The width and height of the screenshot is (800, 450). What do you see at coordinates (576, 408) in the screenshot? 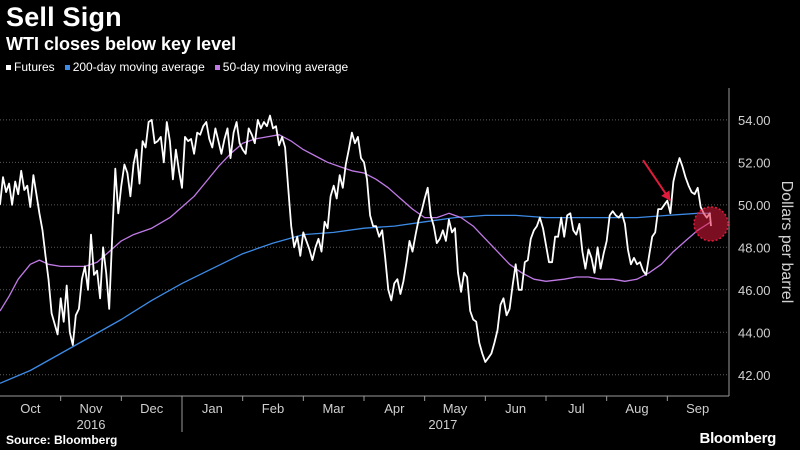
I see `x-tick-label-jul: Jul` at bounding box center [576, 408].